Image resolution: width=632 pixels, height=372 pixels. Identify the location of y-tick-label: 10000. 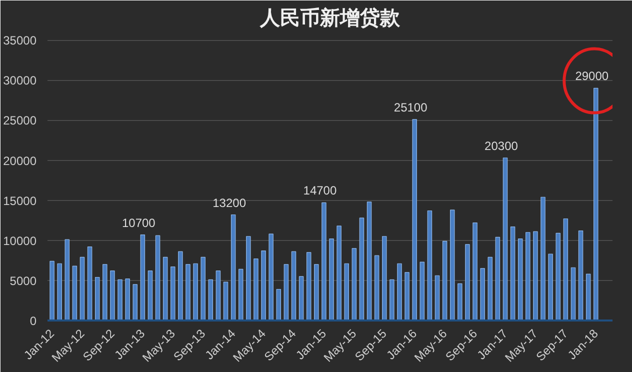
(20, 241).